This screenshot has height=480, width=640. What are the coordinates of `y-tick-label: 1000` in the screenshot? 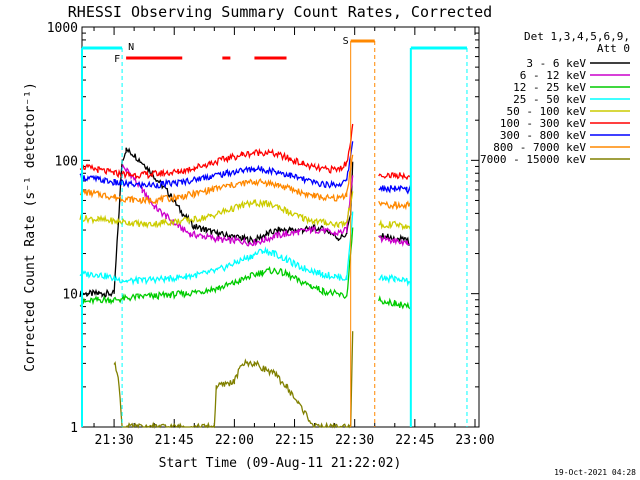 It's located at (62, 28).